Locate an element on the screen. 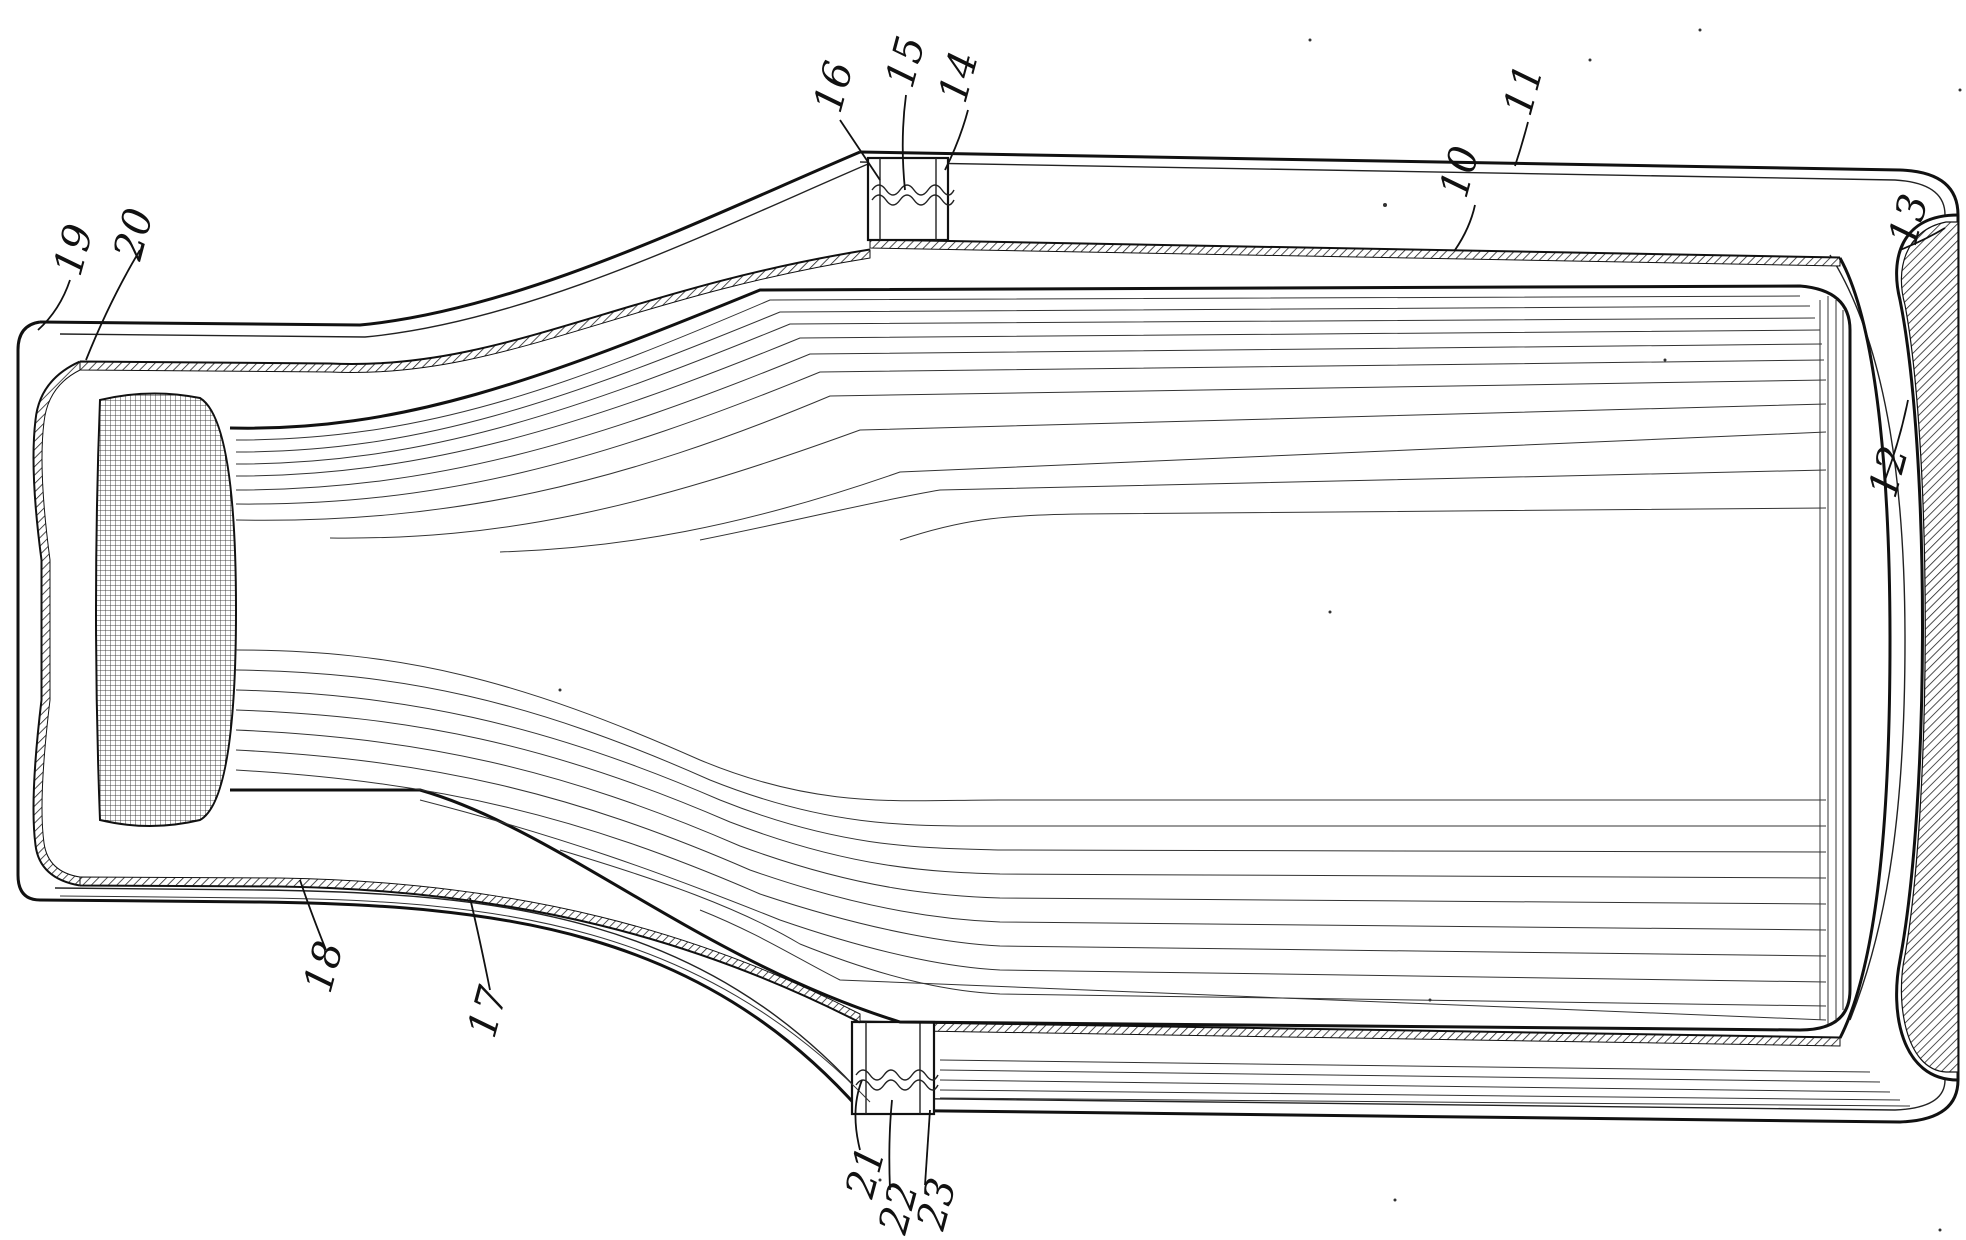  top-seal-assembly is located at coordinates (910, 199).